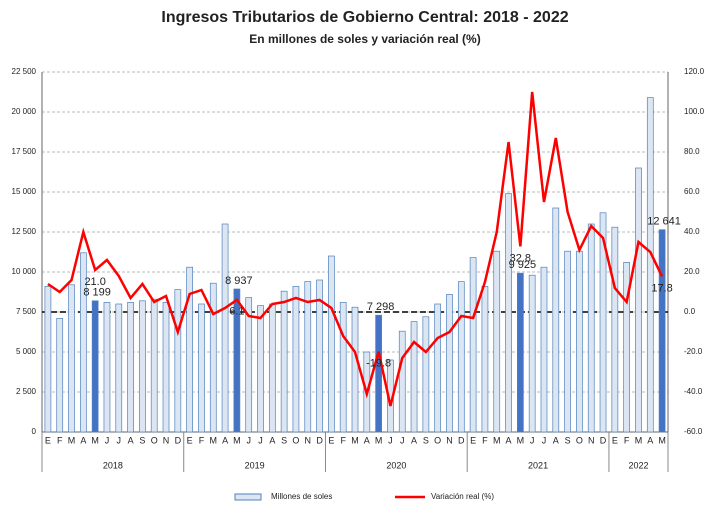 The height and width of the screenshot is (511, 725). I want to click on line-label: 32.8, so click(520, 258).